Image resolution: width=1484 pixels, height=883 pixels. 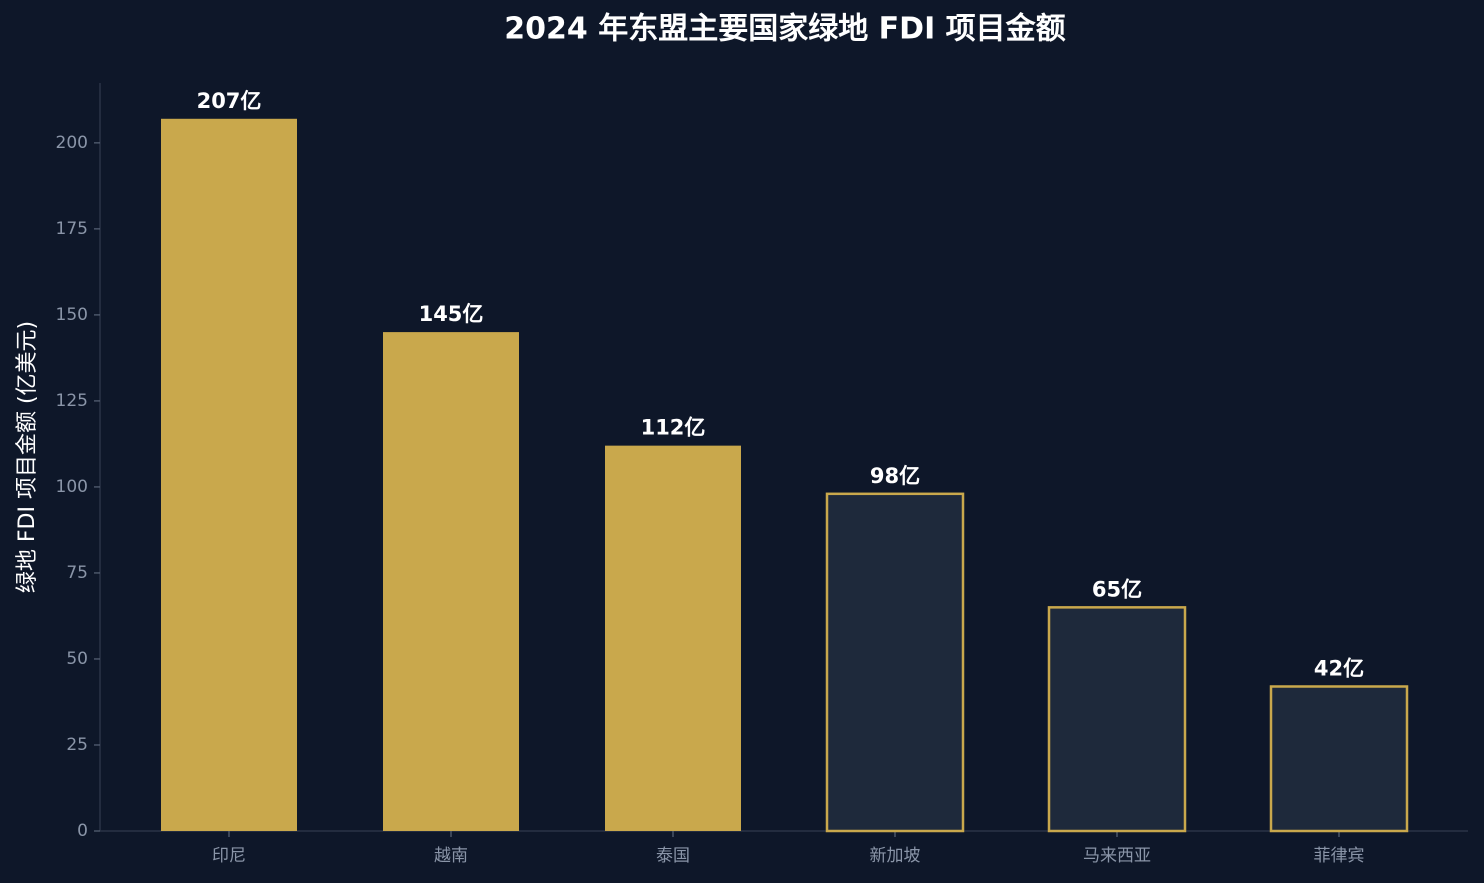 I want to click on x-tick-label: 新加坡, so click(x=895, y=856).